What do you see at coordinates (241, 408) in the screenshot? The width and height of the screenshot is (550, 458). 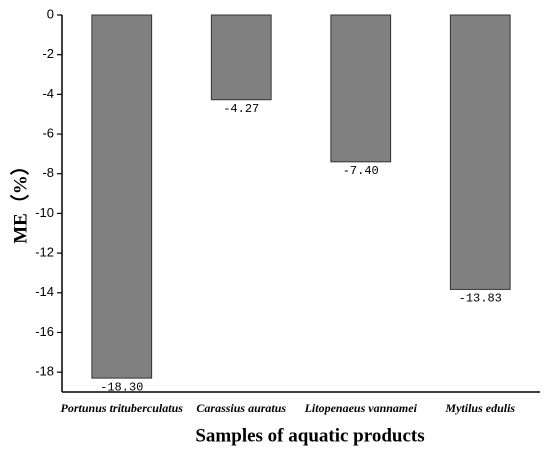 I see `x-tick-label: Carassius auratus` at bounding box center [241, 408].